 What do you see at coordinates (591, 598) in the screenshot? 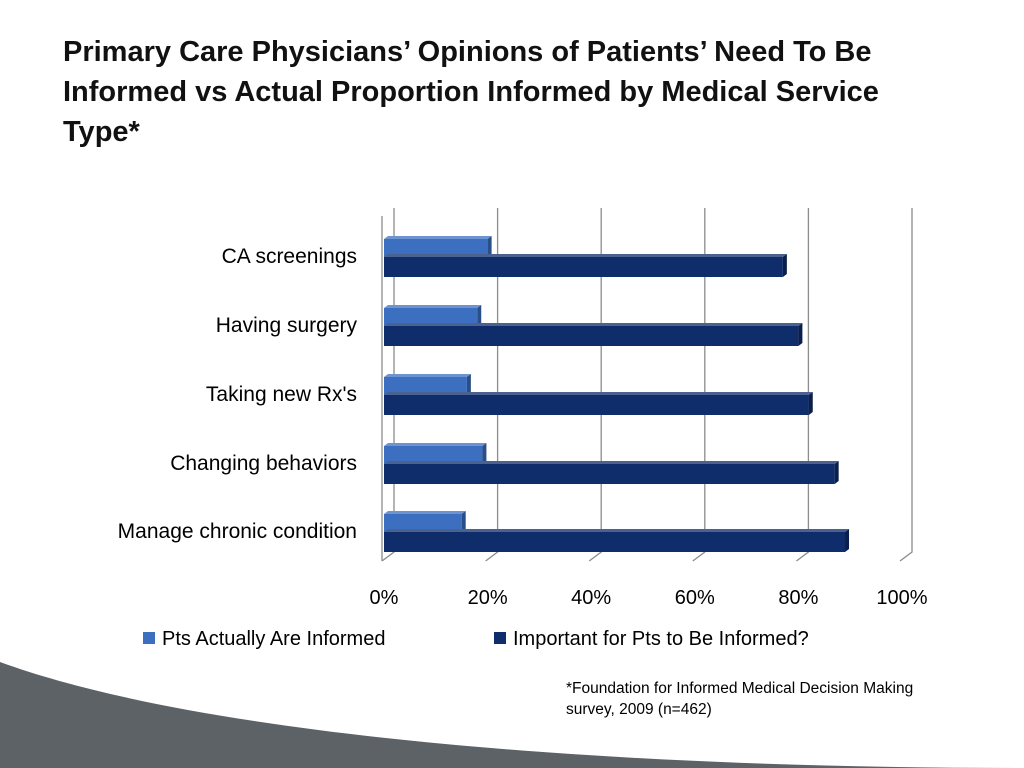
I see `x-tick-label: 40%` at bounding box center [591, 598].